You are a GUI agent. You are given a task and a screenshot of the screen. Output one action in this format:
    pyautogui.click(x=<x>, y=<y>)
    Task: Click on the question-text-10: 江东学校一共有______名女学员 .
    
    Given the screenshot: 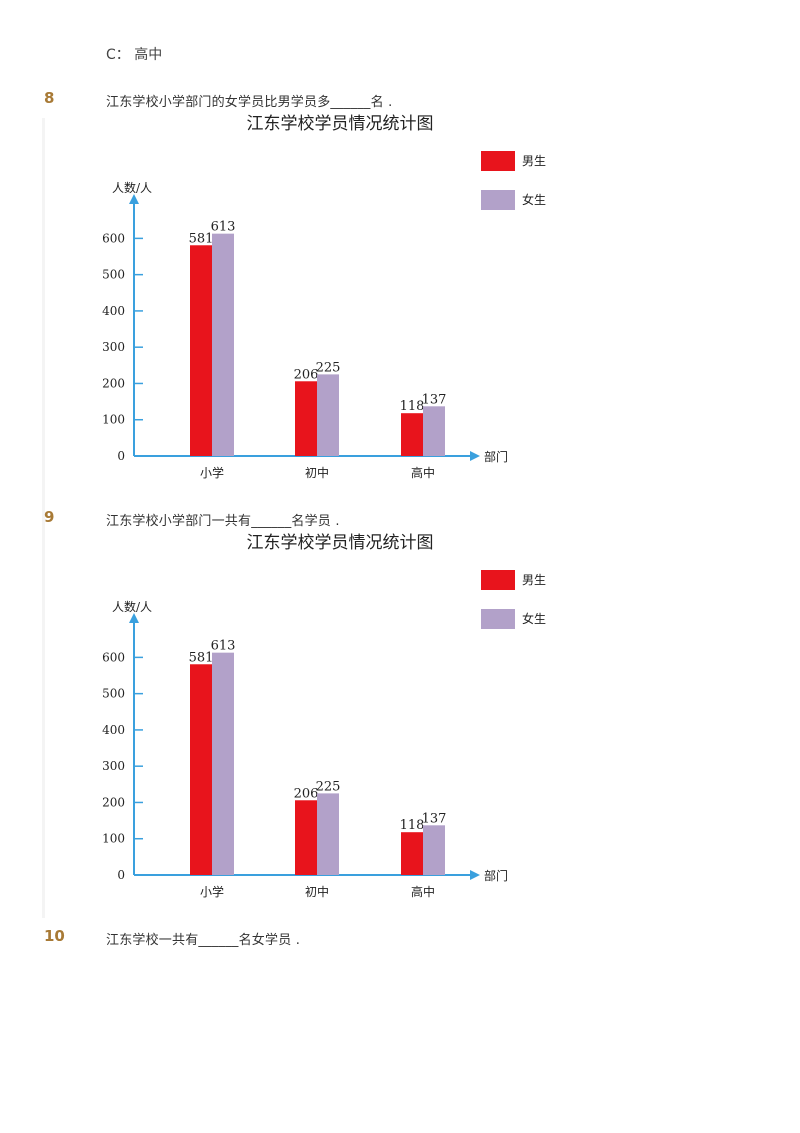 What is the action you would take?
    pyautogui.click(x=203, y=940)
    